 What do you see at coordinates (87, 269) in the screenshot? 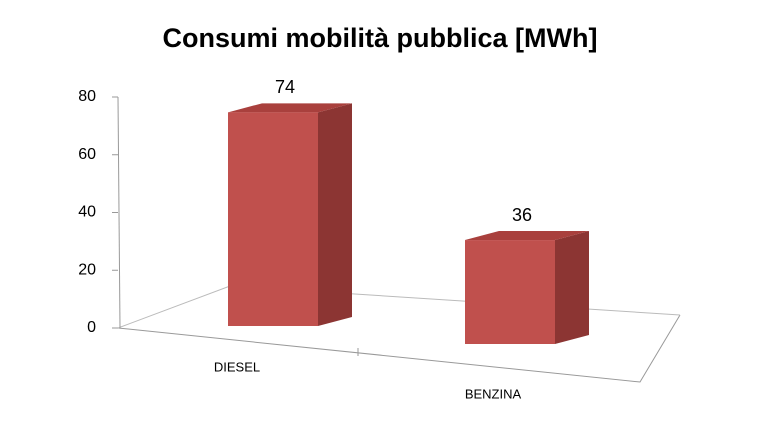
I see `y-tick-label: 20` at bounding box center [87, 269].